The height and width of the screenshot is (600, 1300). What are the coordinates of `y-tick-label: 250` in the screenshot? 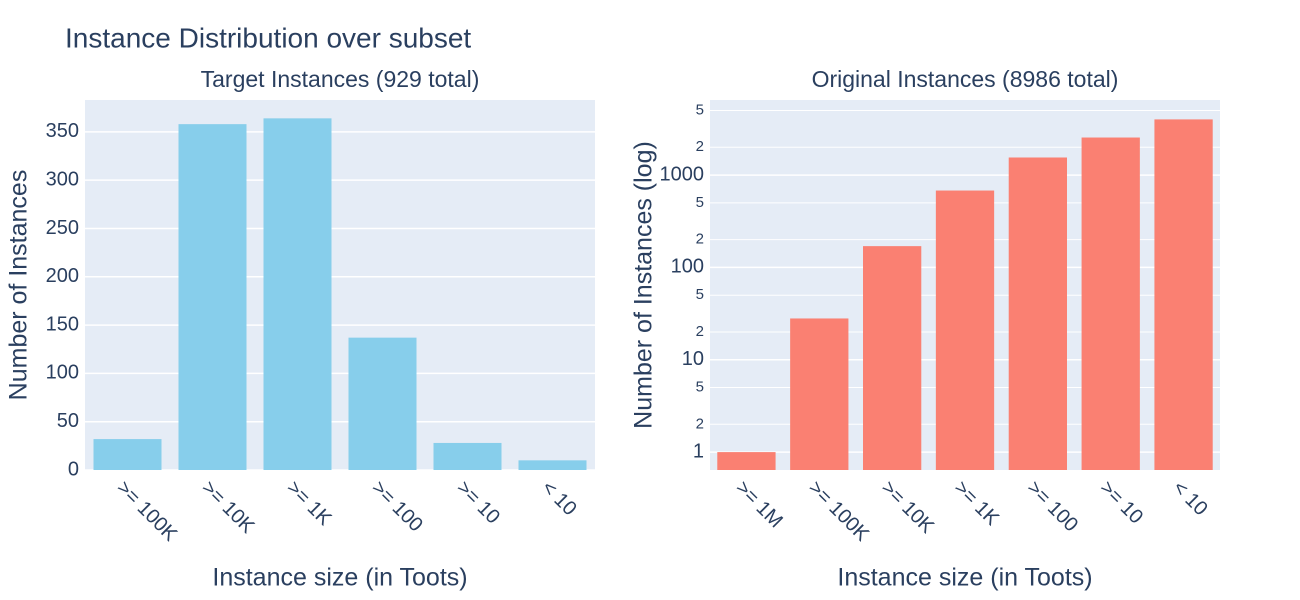 It's located at (62, 228).